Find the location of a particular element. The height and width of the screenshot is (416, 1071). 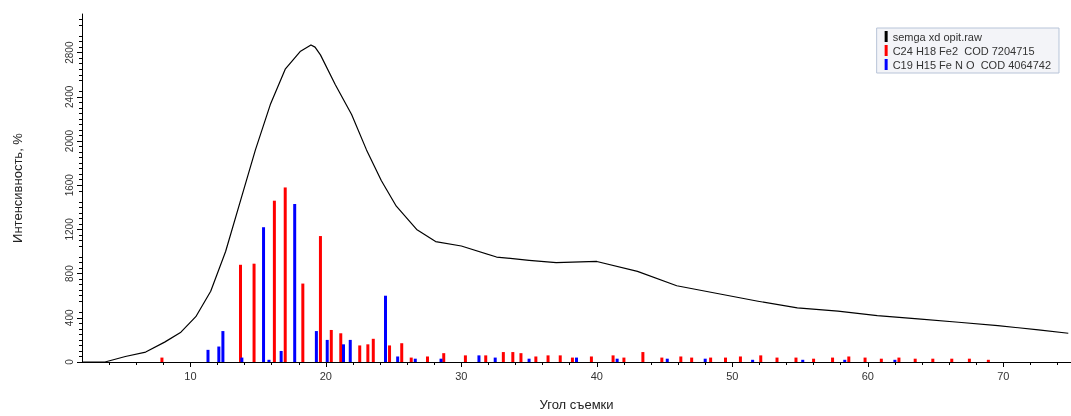

x-tick-label: 20 is located at coordinates (325, 375).